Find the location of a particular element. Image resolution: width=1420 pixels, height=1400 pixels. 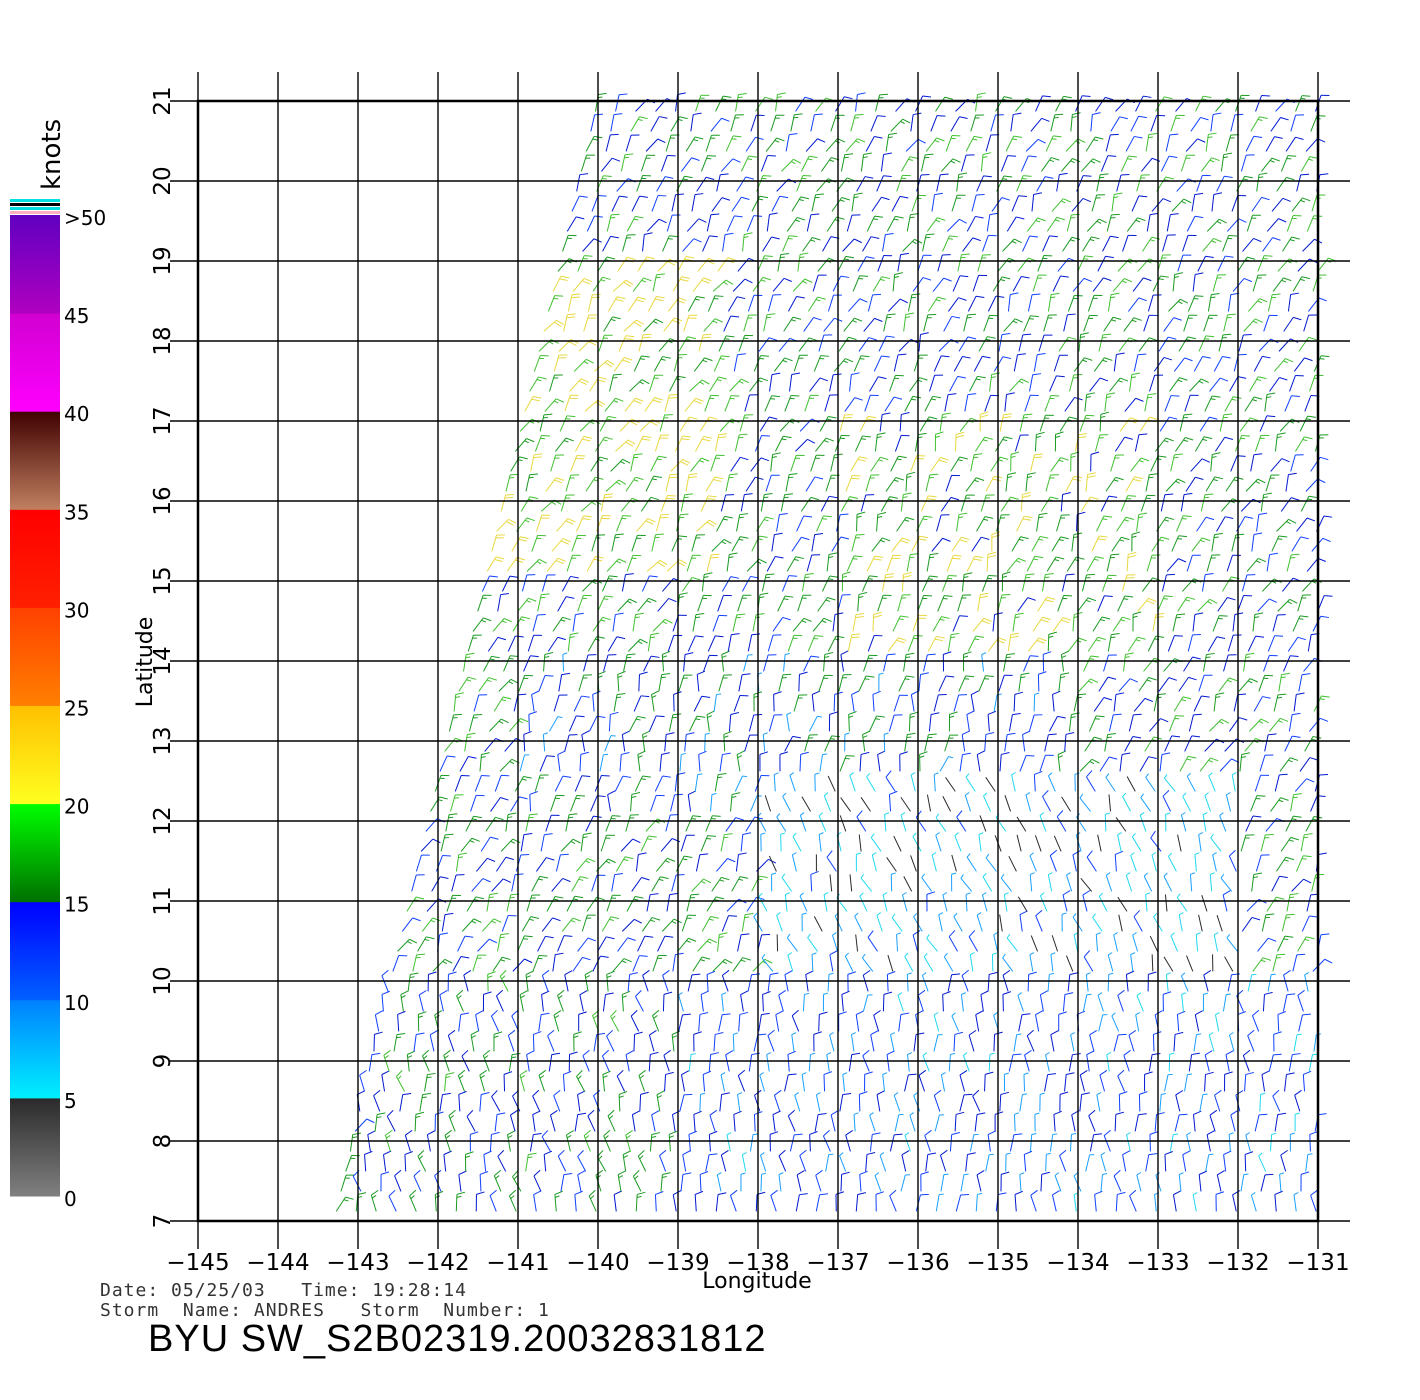

date-label: Date: is located at coordinates (130, 1290).